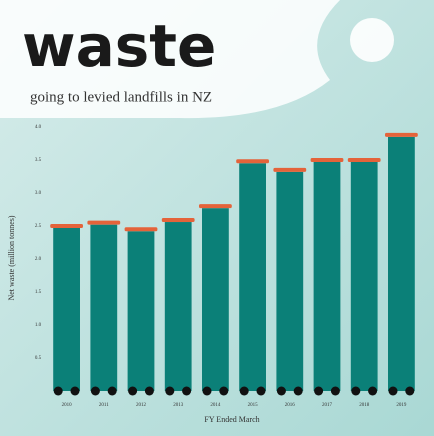 This screenshot has width=434, height=436. What do you see at coordinates (38, 358) in the screenshot?
I see `y-tick-label: 0.5` at bounding box center [38, 358].